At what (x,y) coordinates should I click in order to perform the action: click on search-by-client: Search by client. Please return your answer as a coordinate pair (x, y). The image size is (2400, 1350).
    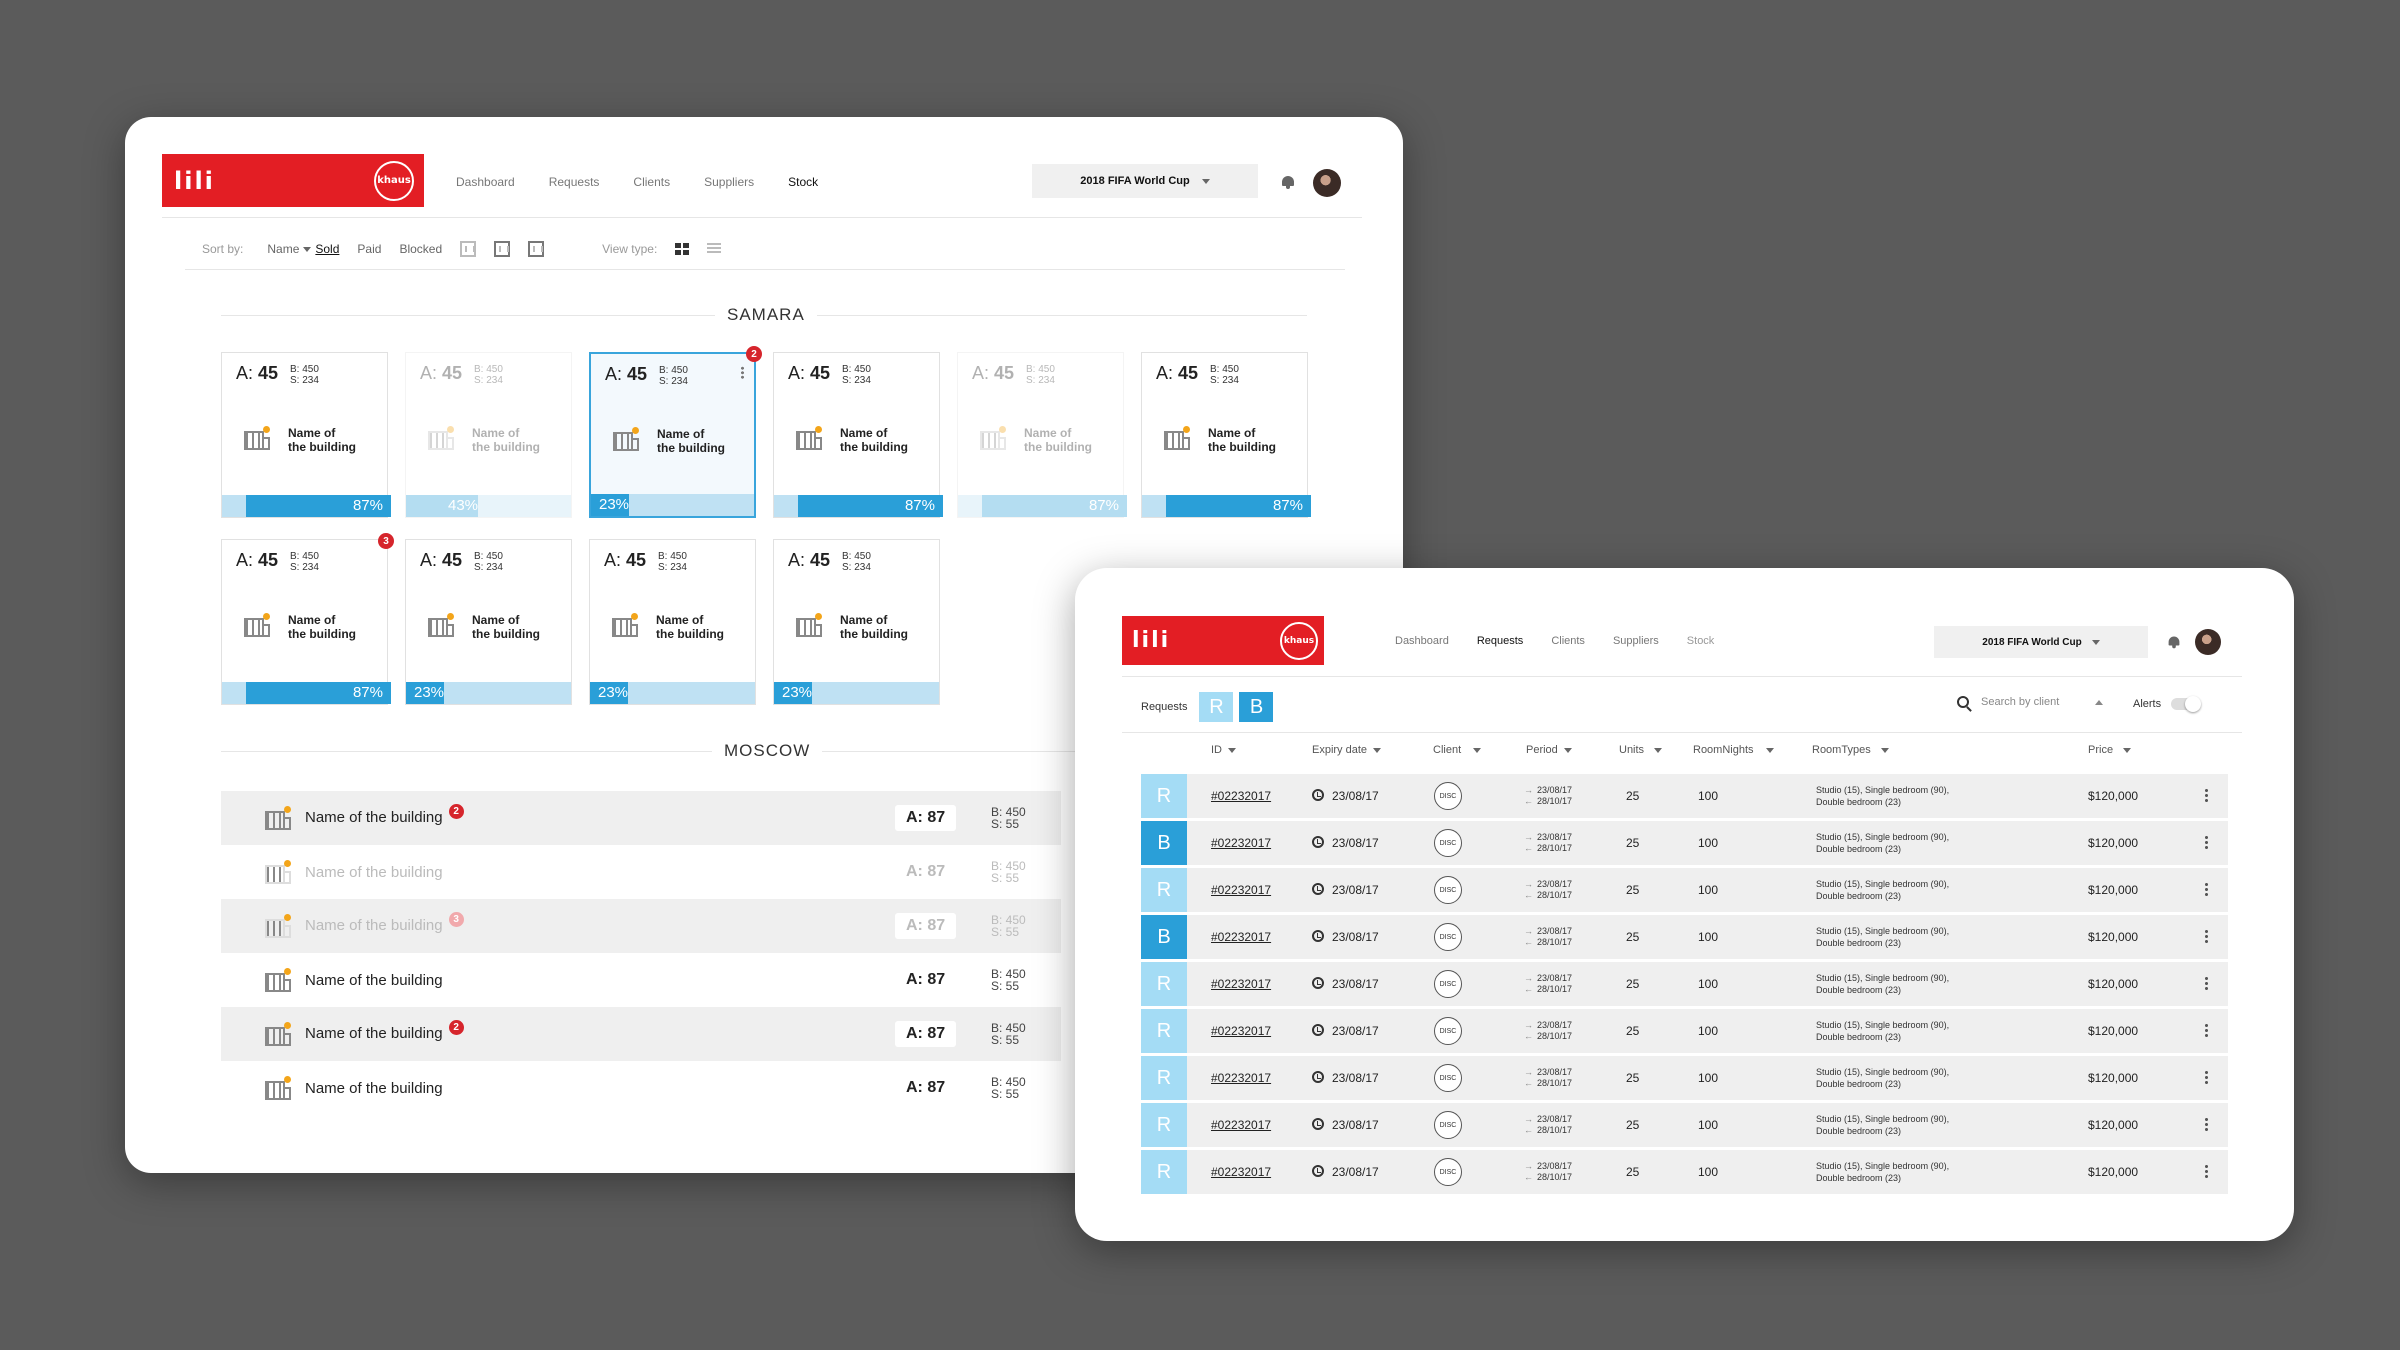
    Looking at the image, I should click on (2030, 702).